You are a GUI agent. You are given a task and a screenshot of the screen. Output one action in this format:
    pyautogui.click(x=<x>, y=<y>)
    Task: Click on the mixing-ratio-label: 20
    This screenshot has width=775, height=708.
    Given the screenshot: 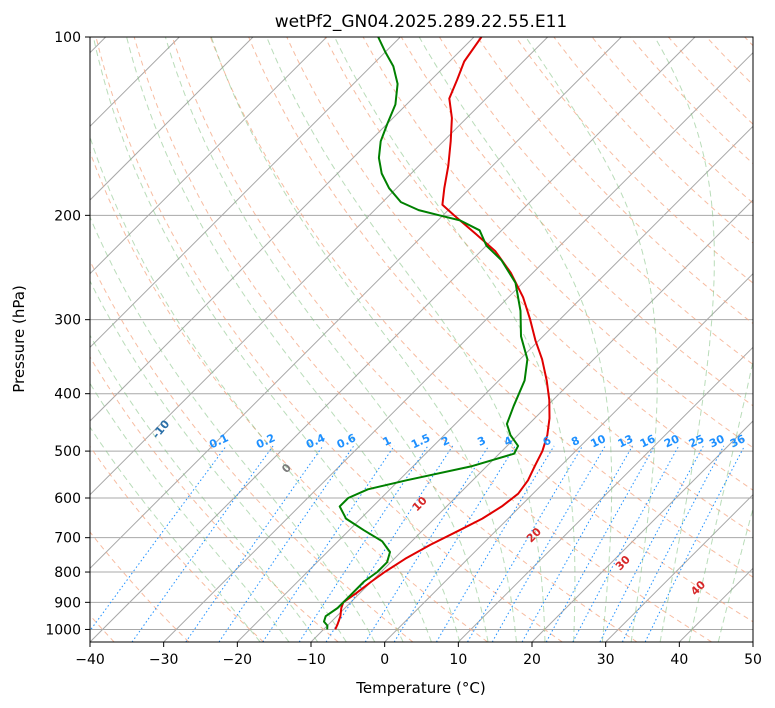 What is the action you would take?
    pyautogui.click(x=672, y=441)
    